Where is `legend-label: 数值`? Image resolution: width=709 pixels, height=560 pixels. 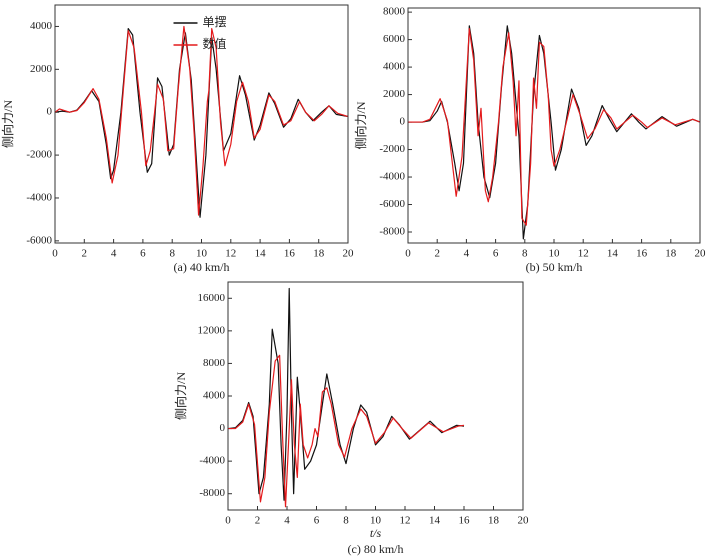 legend-label: 数值 is located at coordinates (215, 43).